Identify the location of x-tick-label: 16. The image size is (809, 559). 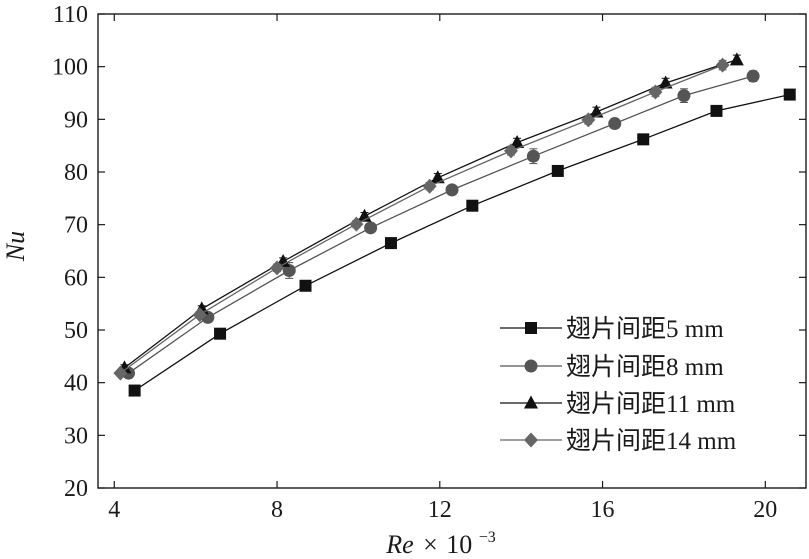
(603, 510).